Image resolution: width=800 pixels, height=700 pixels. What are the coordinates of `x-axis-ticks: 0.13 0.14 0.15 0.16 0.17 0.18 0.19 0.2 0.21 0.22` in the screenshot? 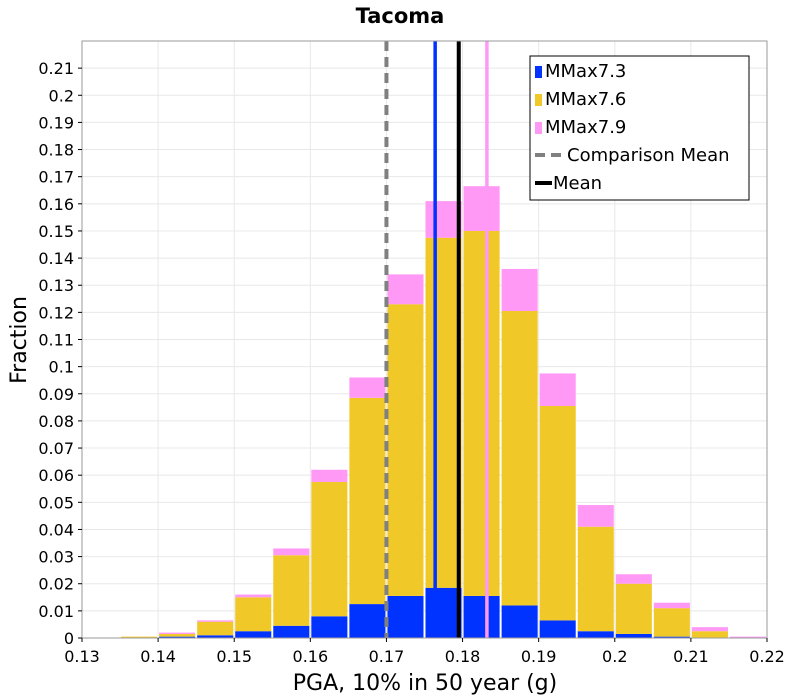 It's located at (424, 652).